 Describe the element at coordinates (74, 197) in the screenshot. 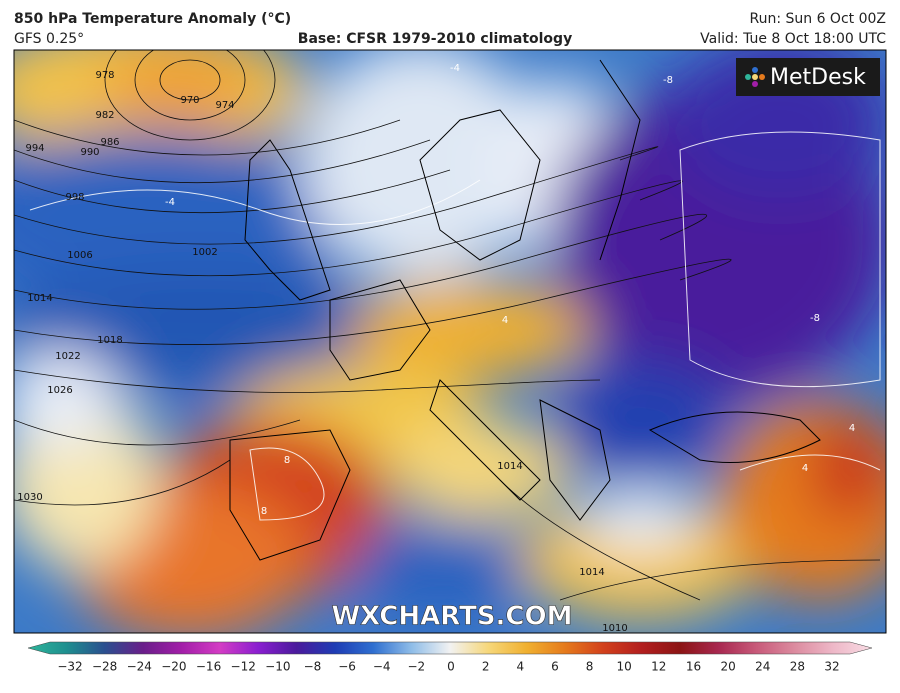

I see `isobar-label: 998` at that location.